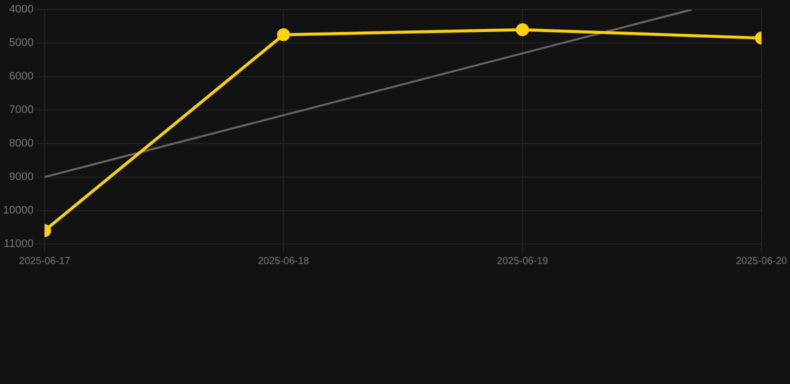 This screenshot has height=384, width=790. Describe the element at coordinates (19, 244) in the screenshot. I see `y-tick-label: 11000` at that location.